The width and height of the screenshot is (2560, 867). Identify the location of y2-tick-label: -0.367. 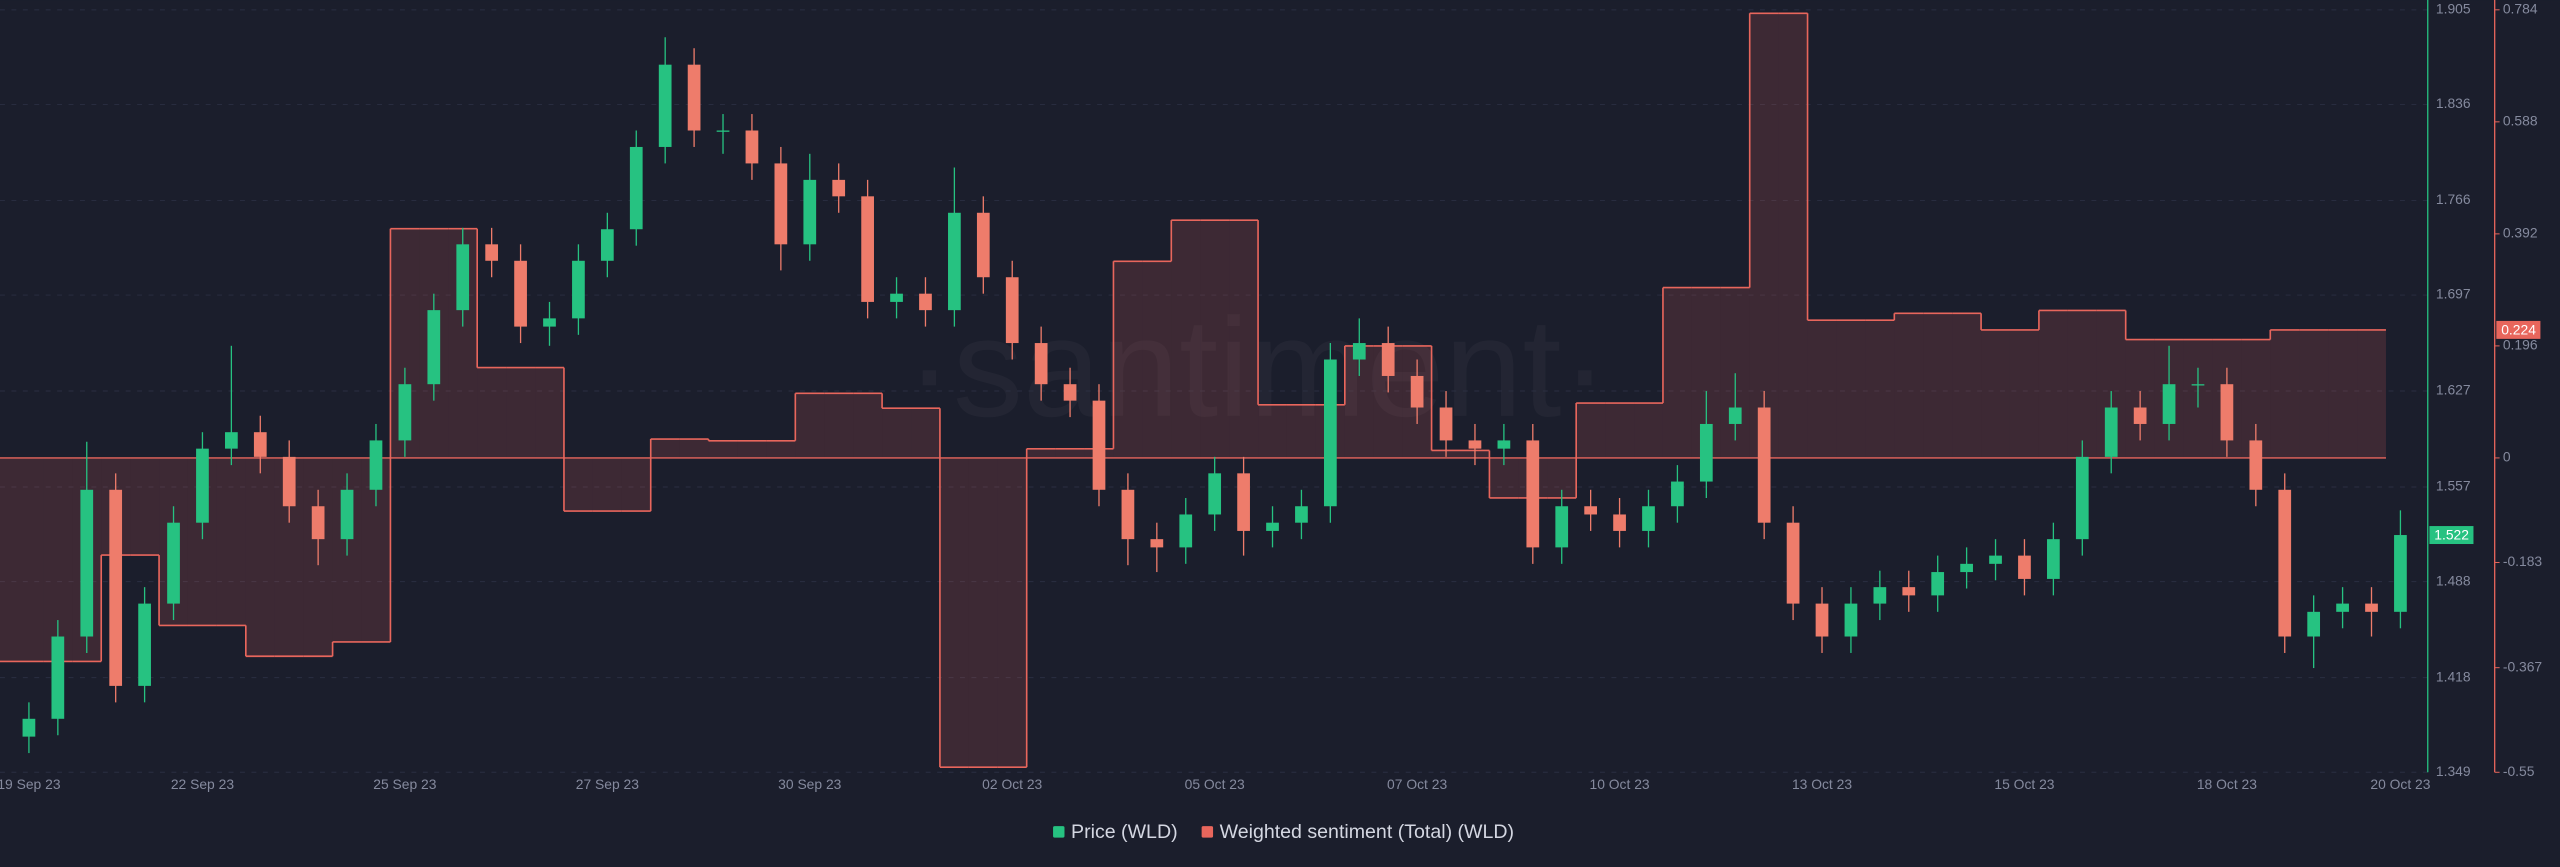
(2523, 666).